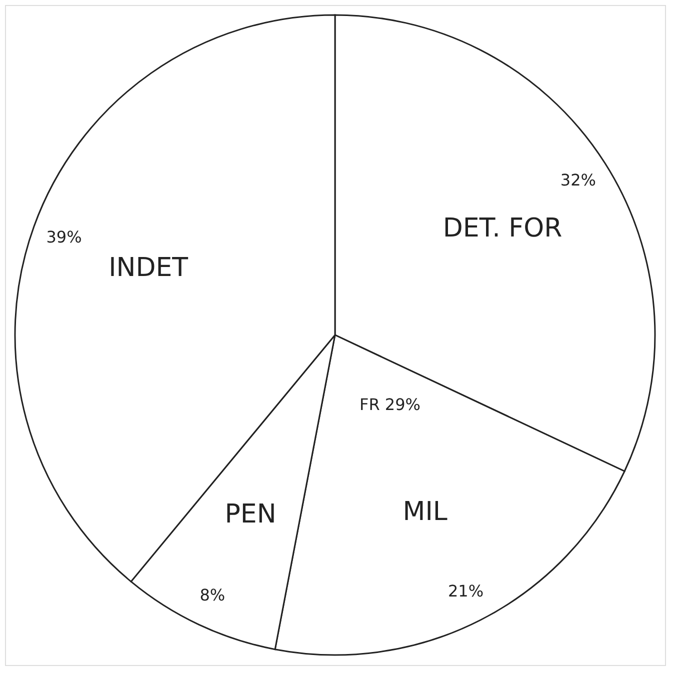 The image size is (696, 699). Describe the element at coordinates (425, 511) in the screenshot. I see `slice-label: MIL` at that location.